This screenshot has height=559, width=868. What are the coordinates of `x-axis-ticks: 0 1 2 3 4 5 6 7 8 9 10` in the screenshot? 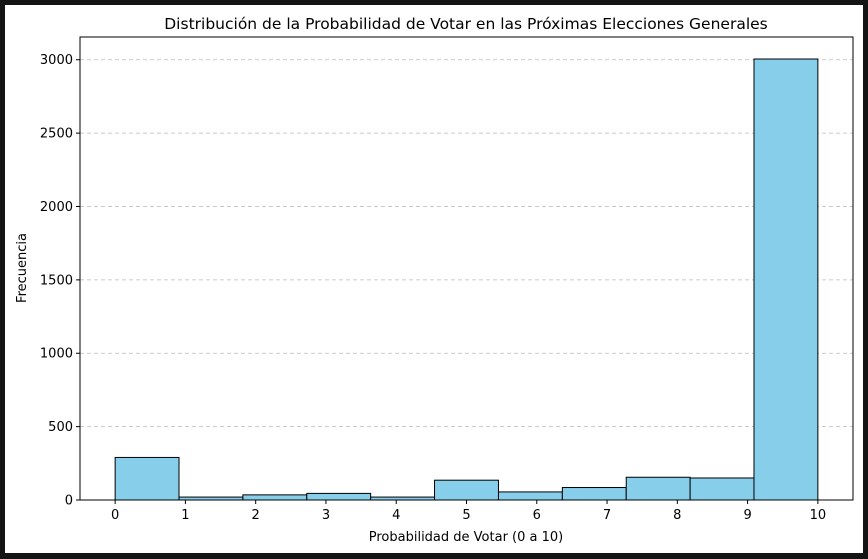 It's located at (468, 511).